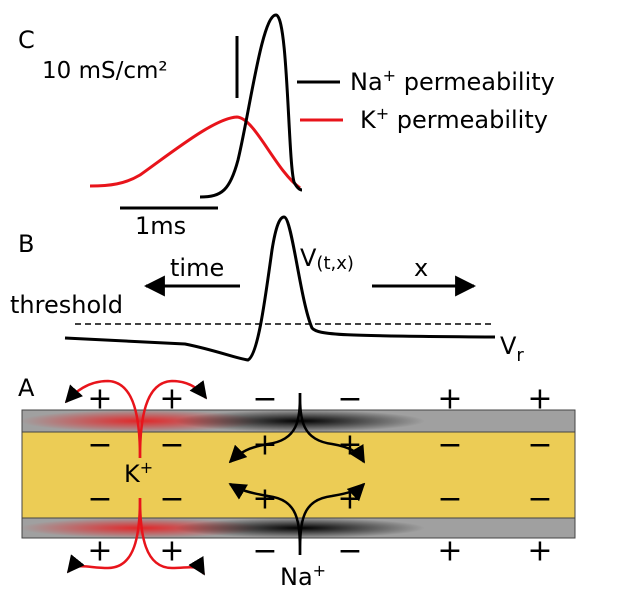 This screenshot has height=592, width=637. I want to click on rest-voltage-label: Vr, so click(512, 349).